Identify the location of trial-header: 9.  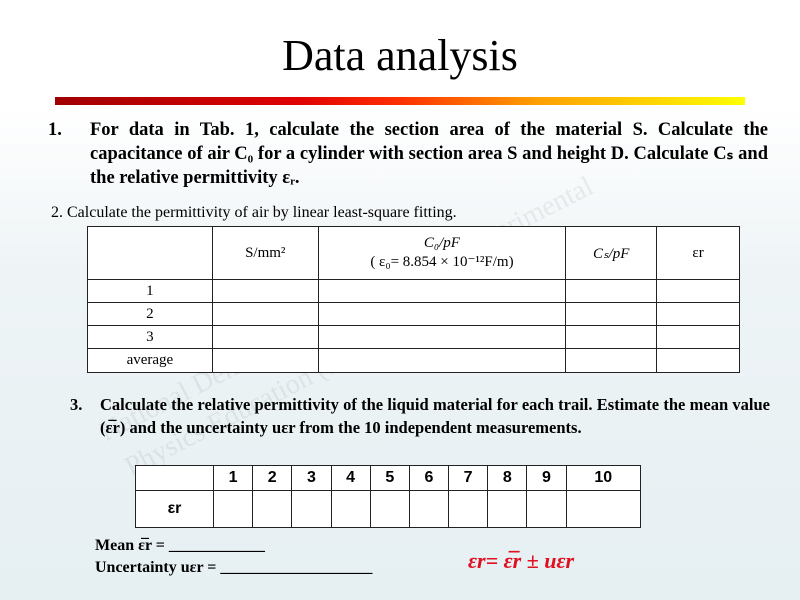
(546, 478).